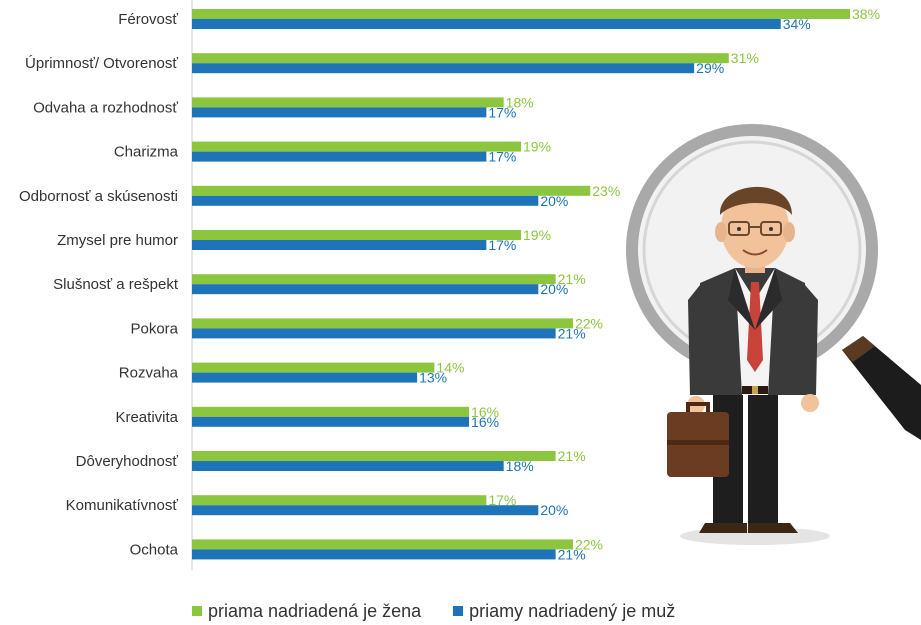 The height and width of the screenshot is (625, 921). What do you see at coordinates (148, 19) in the screenshot?
I see `category-label: Férovosť` at bounding box center [148, 19].